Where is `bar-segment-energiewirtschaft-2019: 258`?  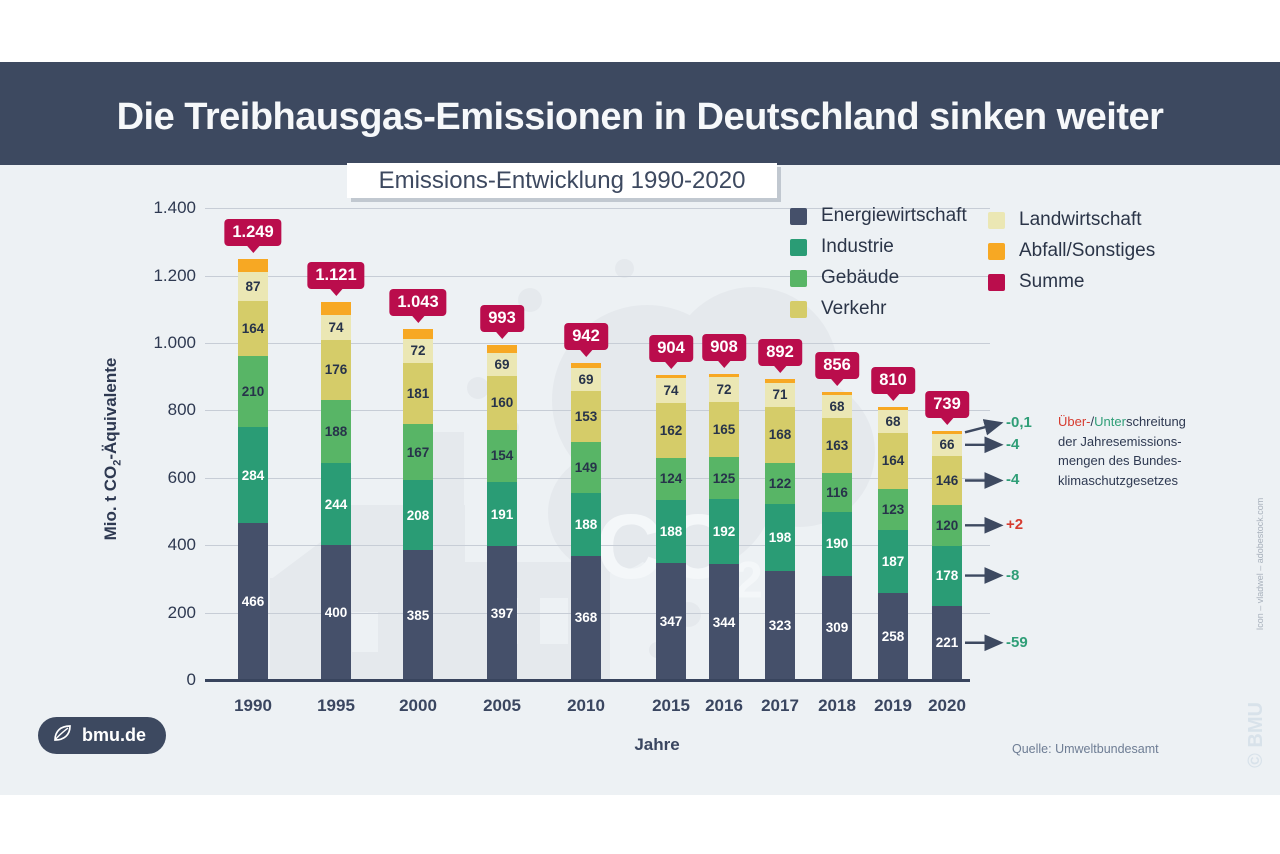
bar-segment-energiewirtschaft-2019: 258 is located at coordinates (893, 636).